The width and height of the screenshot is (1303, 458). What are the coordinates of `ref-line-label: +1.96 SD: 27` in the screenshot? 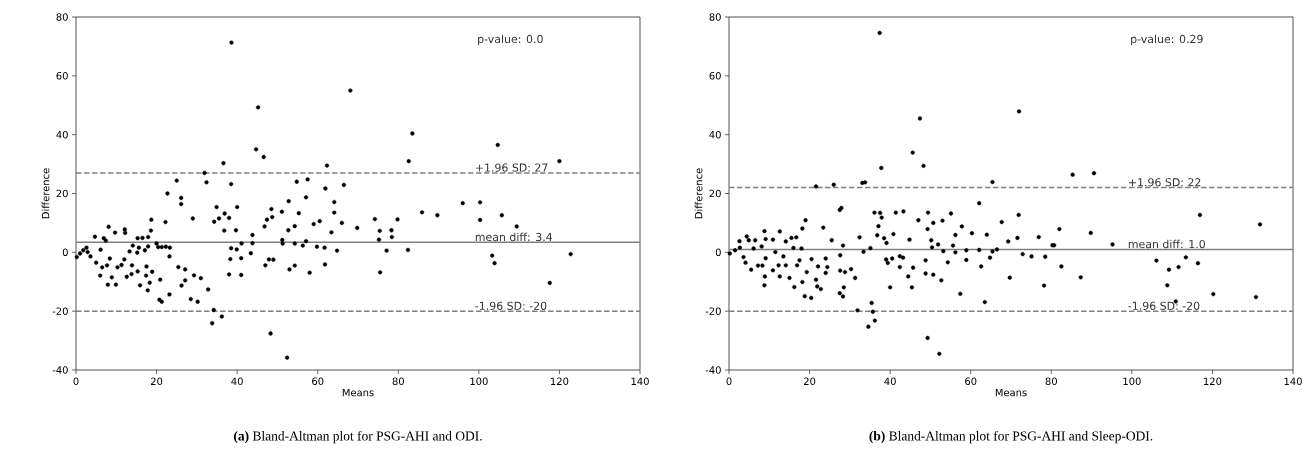 It's located at (511, 167).